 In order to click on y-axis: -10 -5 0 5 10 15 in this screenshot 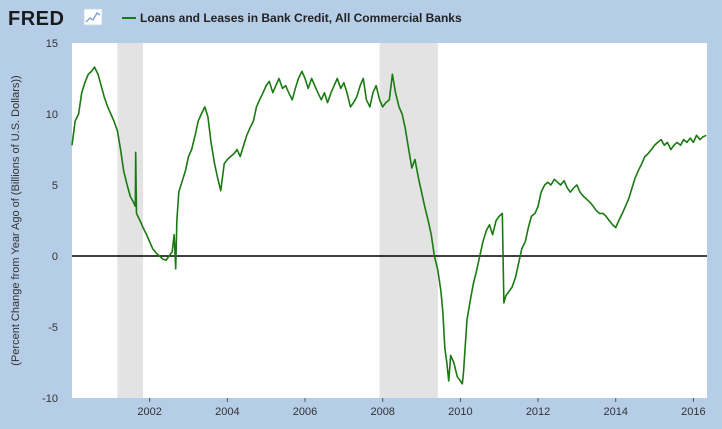, I will do `click(50, 221)`.